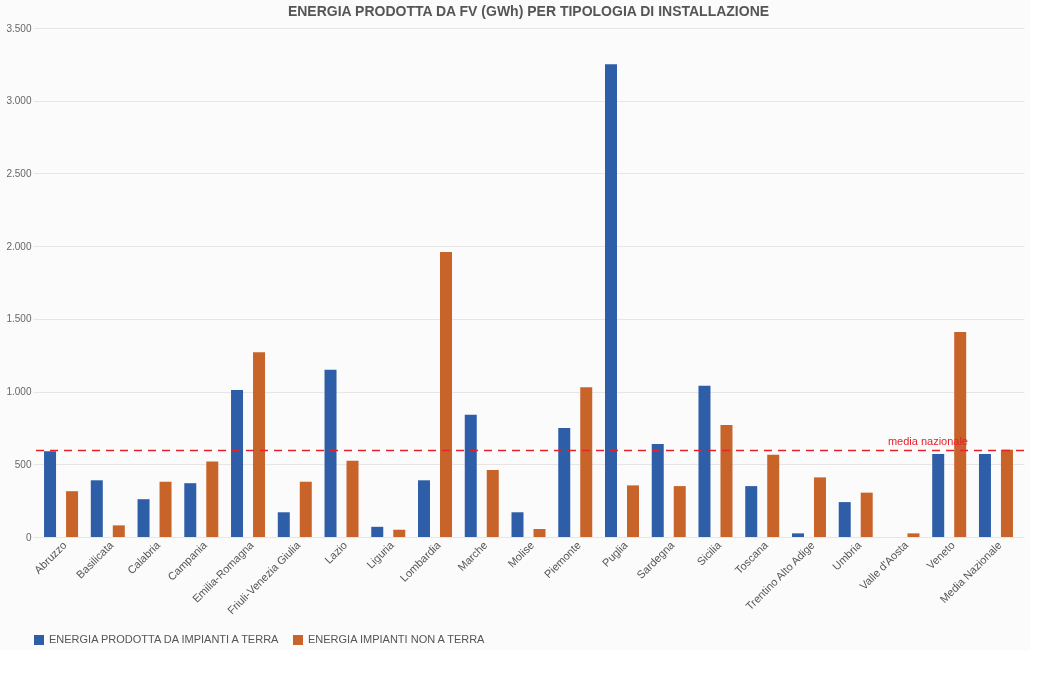 Image resolution: width=1055 pixels, height=684 pixels. I want to click on y-tick-label: 2.500, so click(19, 173).